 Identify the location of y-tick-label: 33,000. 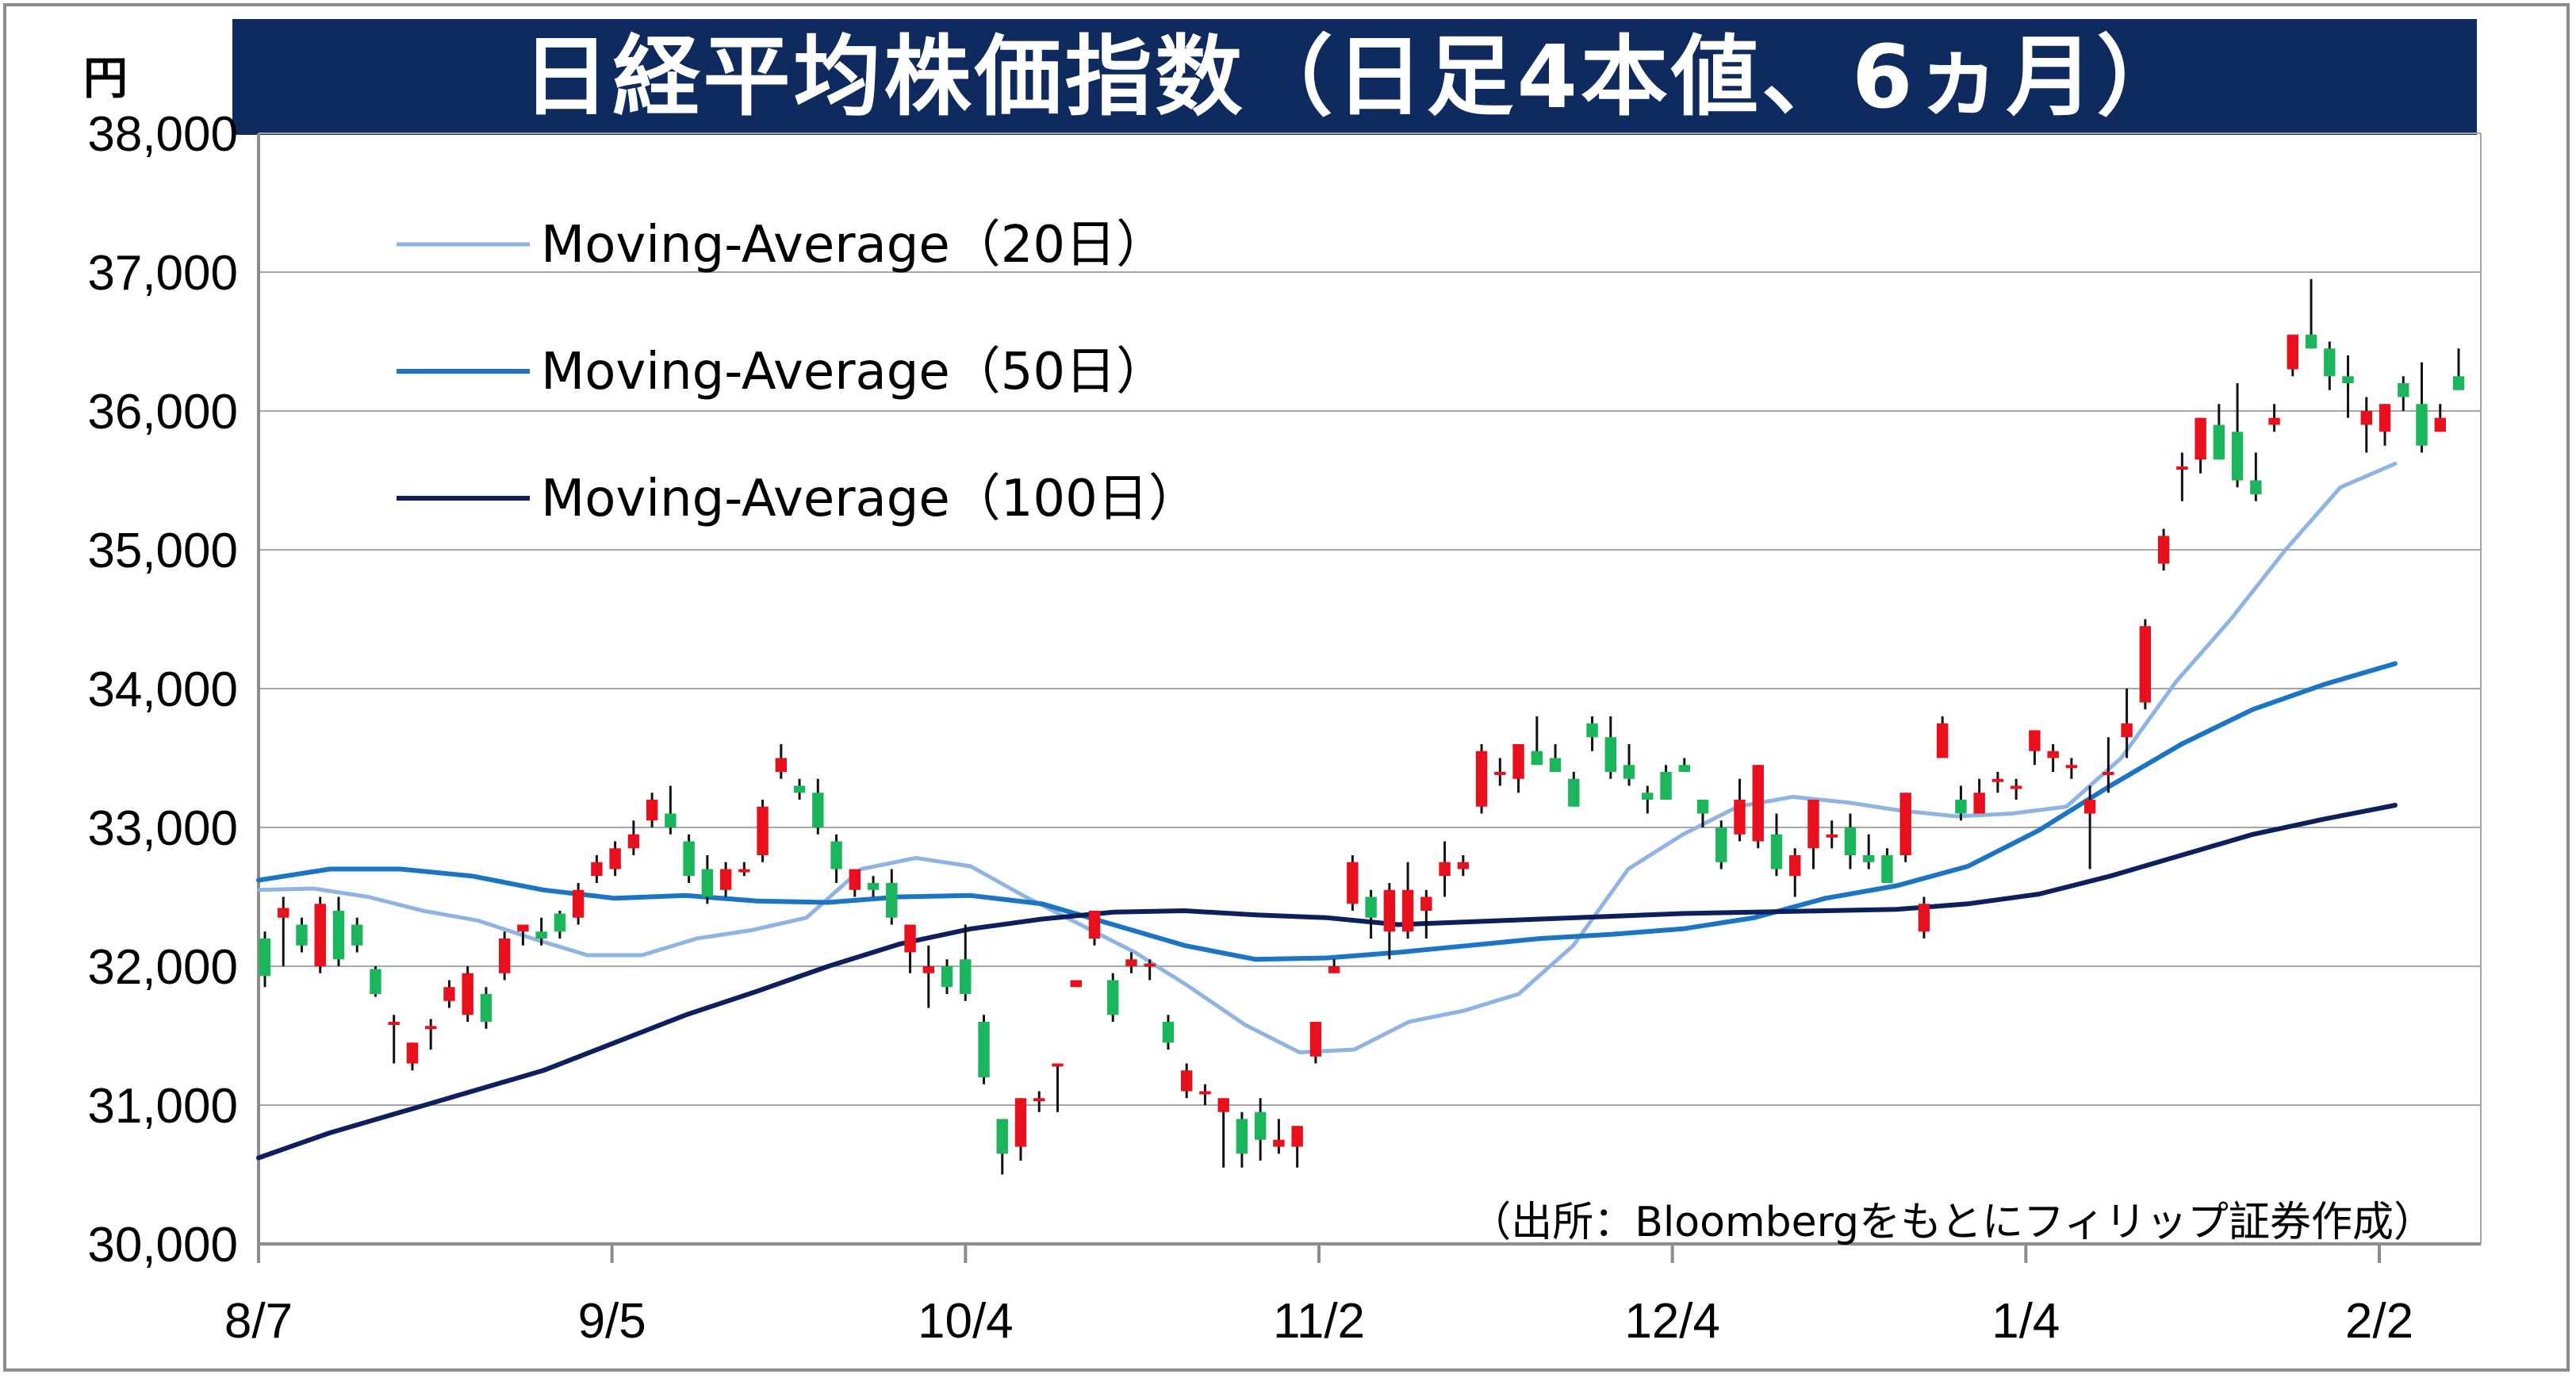
(162, 828).